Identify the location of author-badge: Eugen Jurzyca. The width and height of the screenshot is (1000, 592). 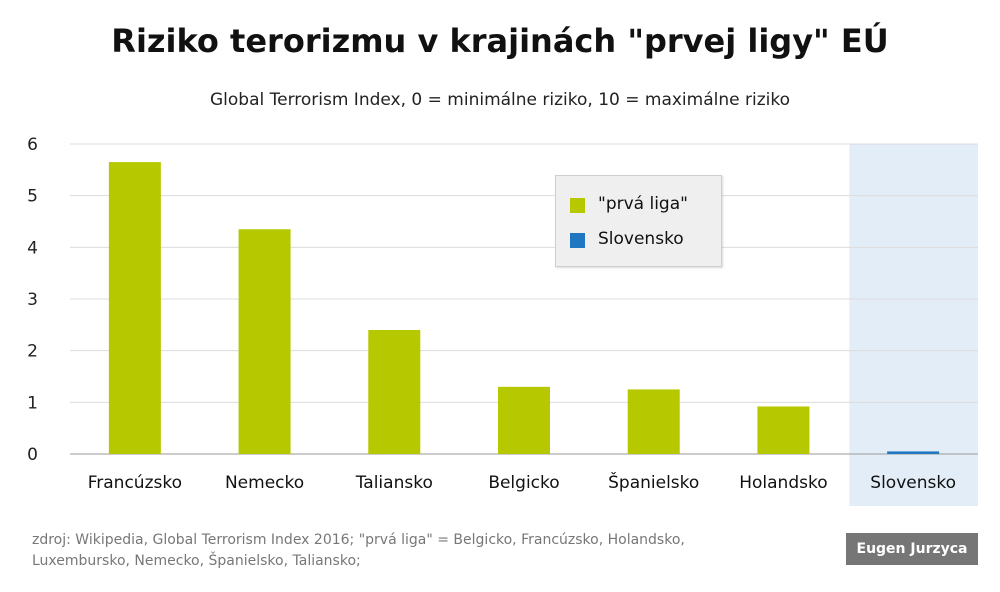
(912, 549).